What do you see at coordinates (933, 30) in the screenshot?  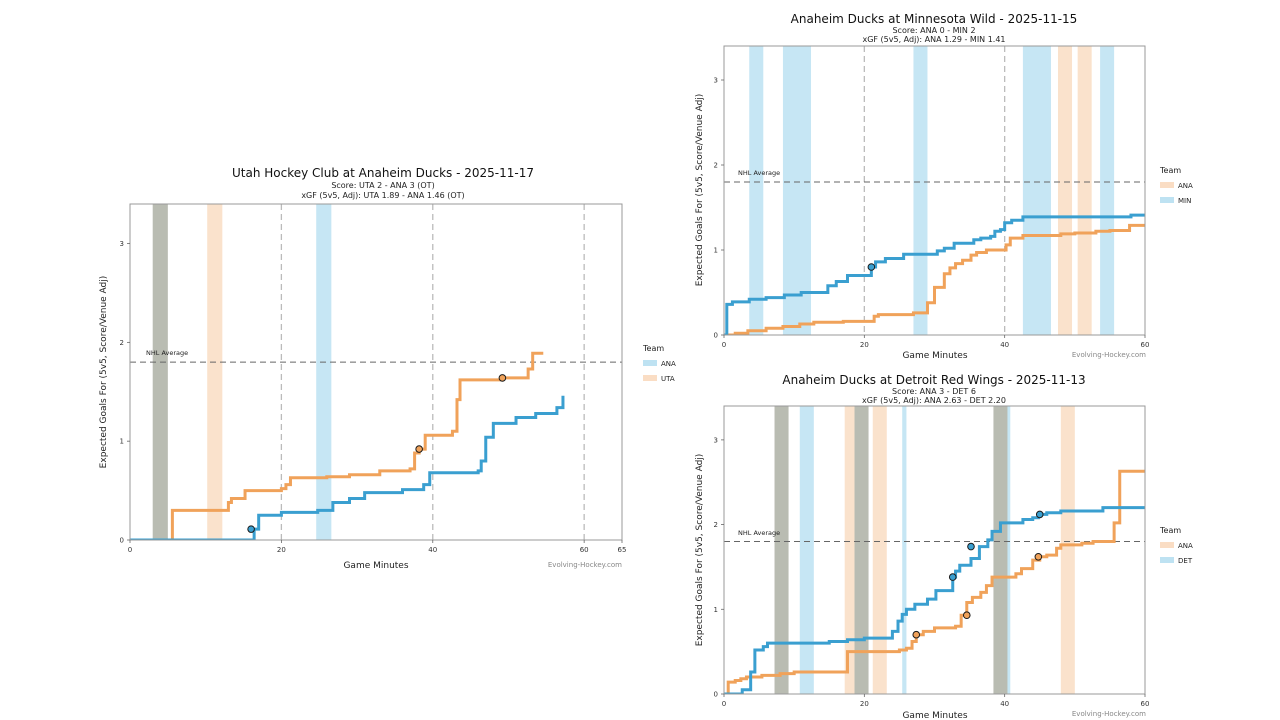 I see `chart-subtitle-score: Score: ANA 0 - MIN 2` at bounding box center [933, 30].